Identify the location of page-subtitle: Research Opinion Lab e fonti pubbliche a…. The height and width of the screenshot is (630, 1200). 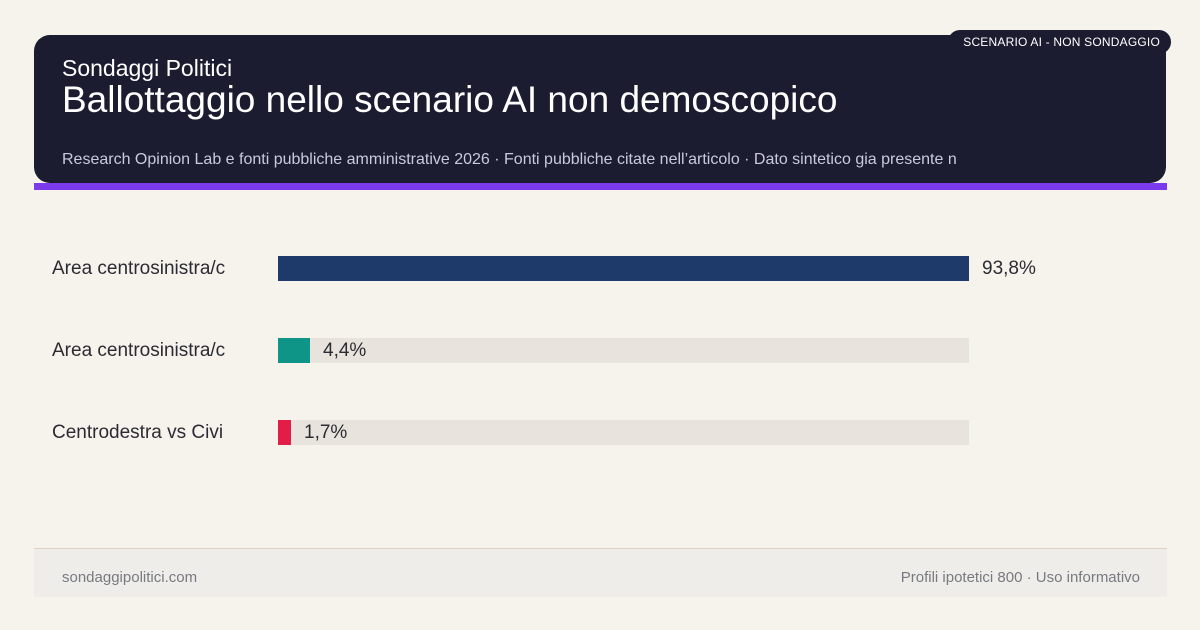
(509, 159).